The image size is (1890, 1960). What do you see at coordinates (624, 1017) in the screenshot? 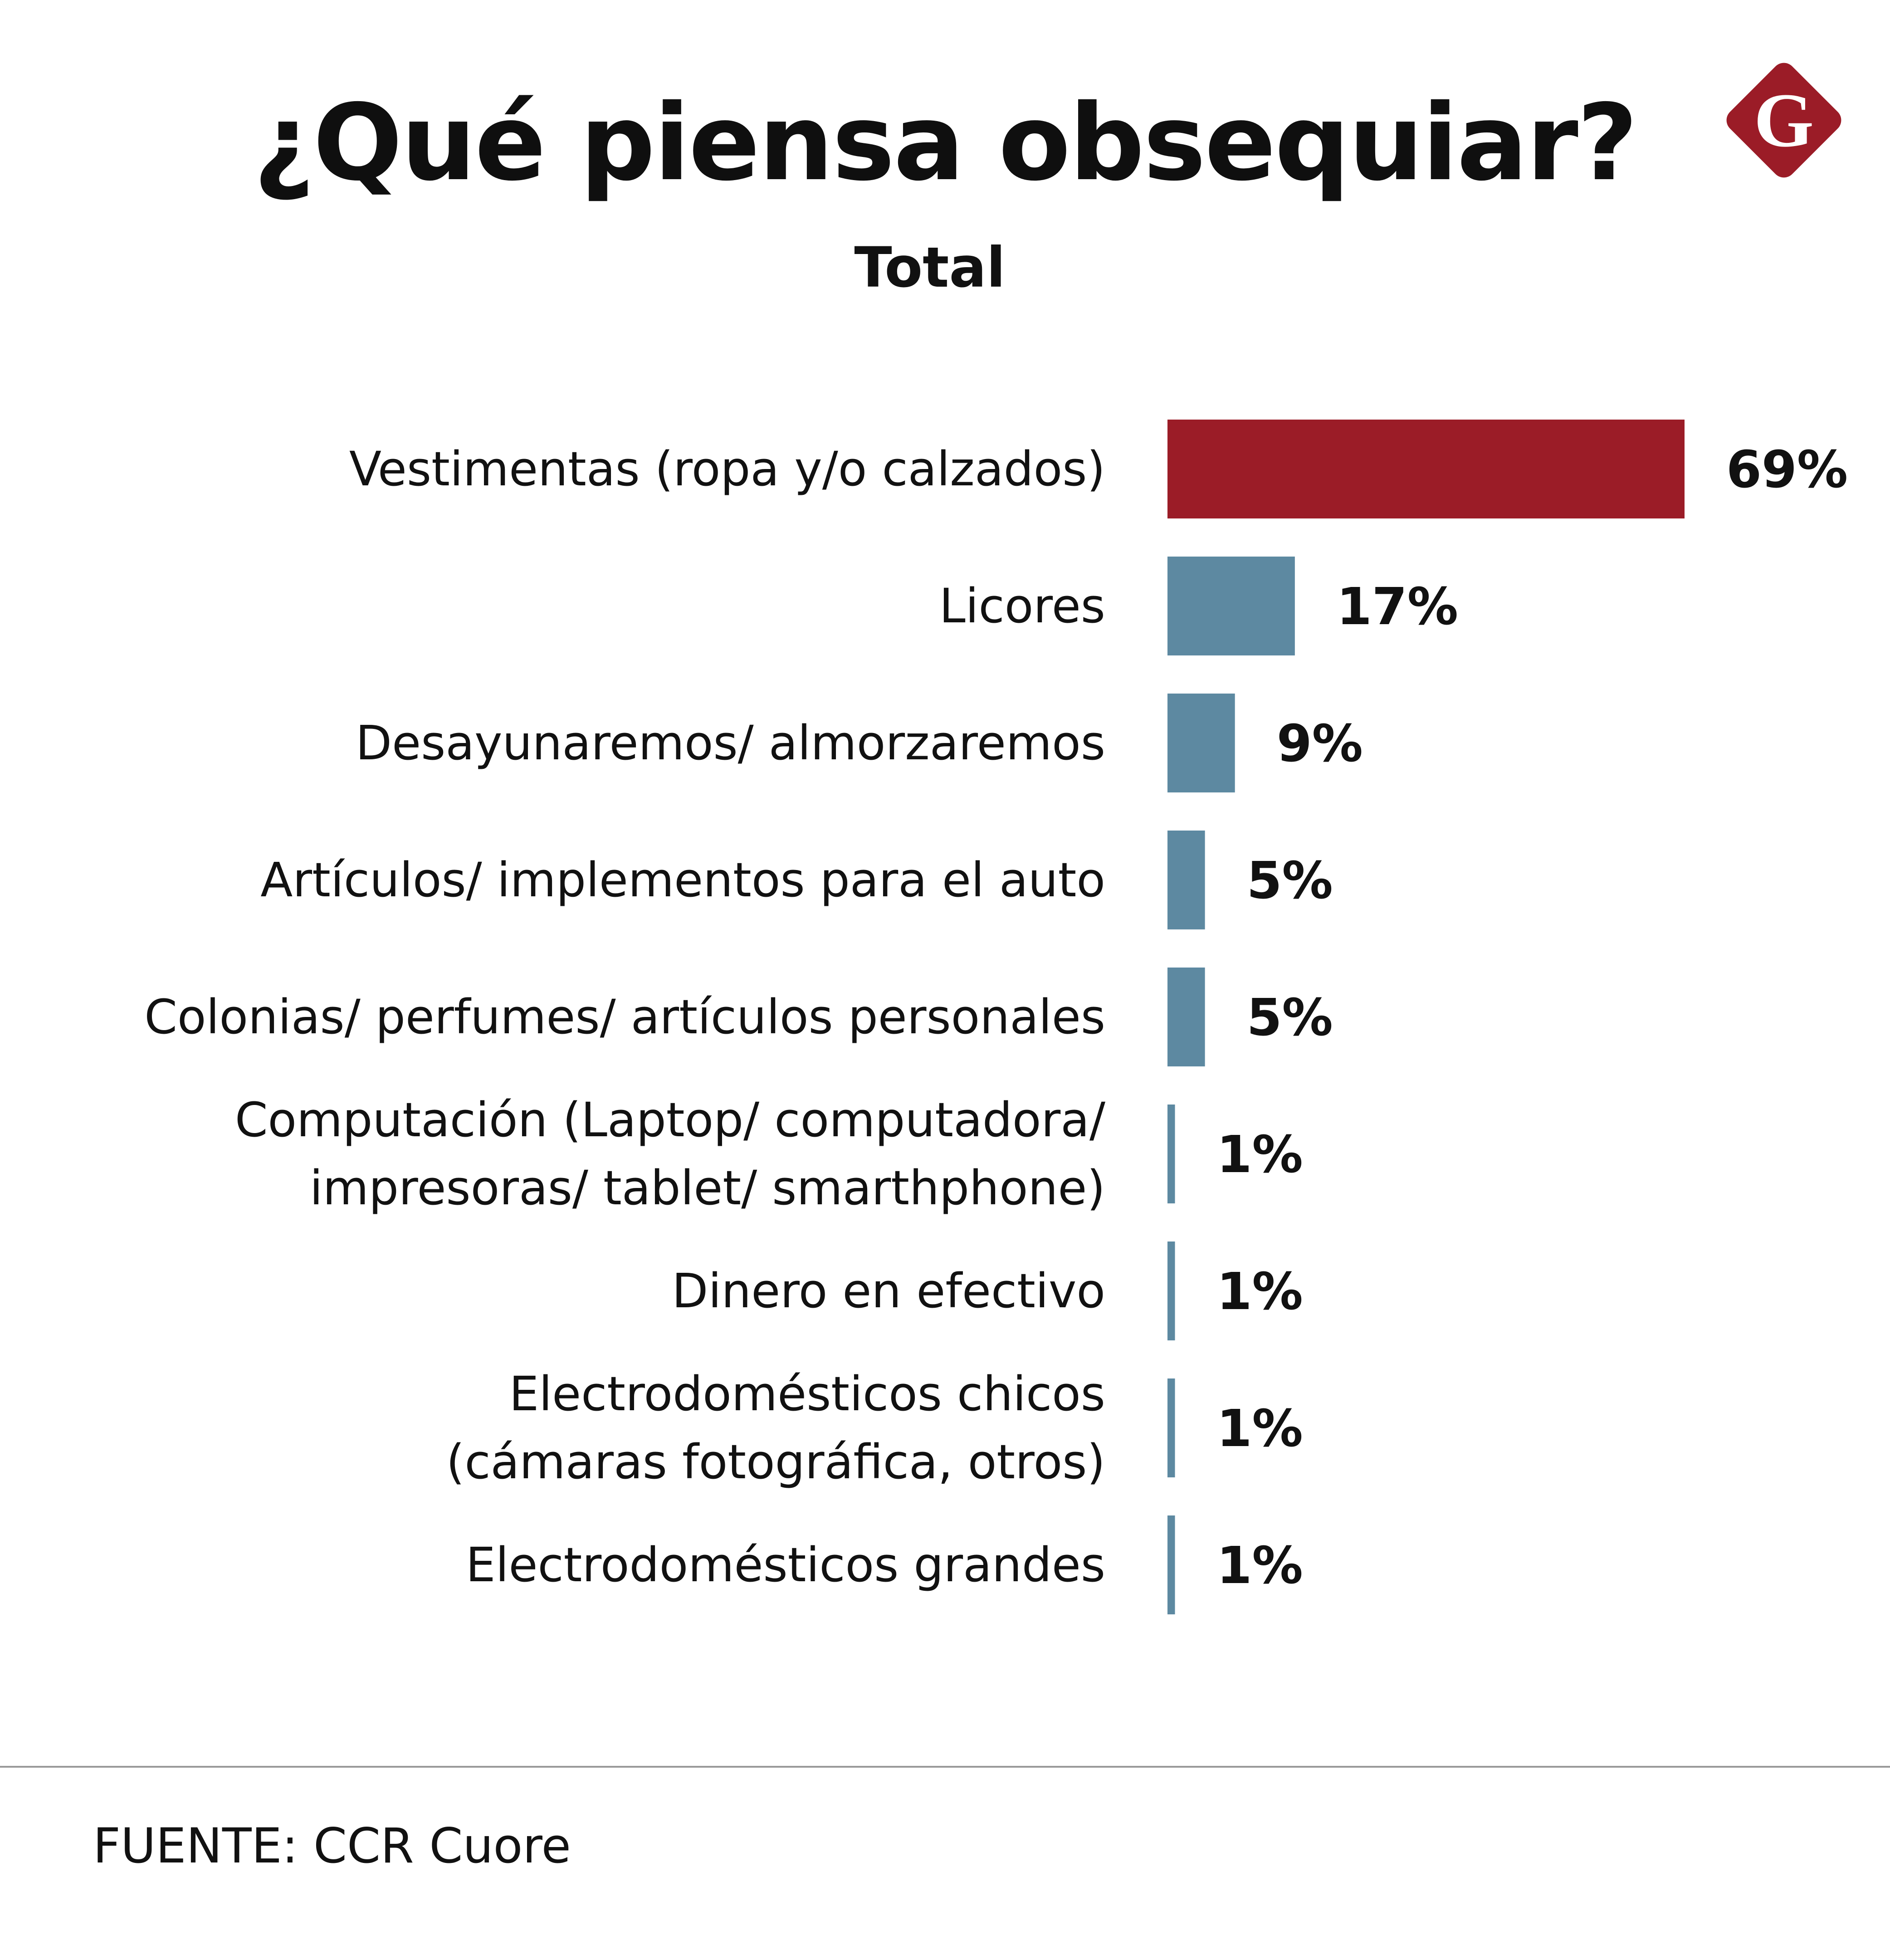
I see `category-label: Colonias/ perfumes/ artículos personales` at bounding box center [624, 1017].